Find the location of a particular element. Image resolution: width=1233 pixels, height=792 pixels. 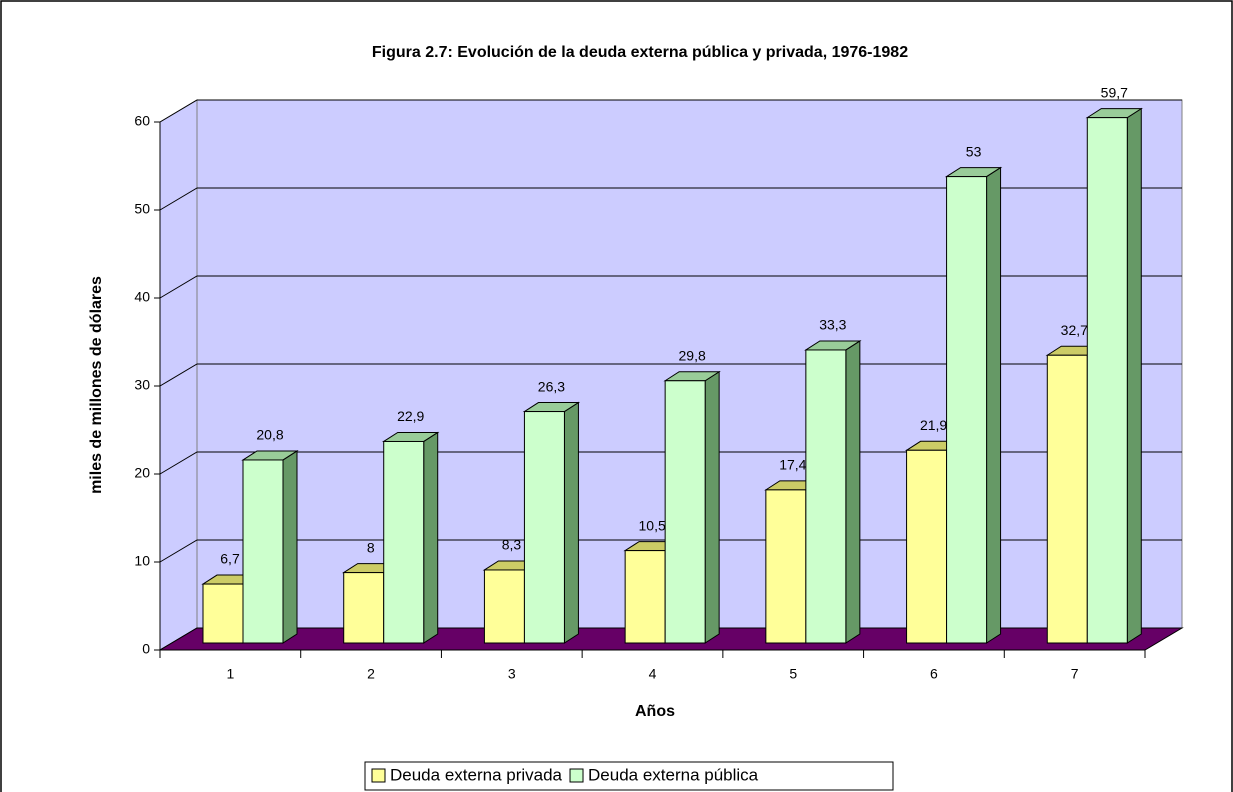

y-tick-label: 0 is located at coordinates (146, 649).